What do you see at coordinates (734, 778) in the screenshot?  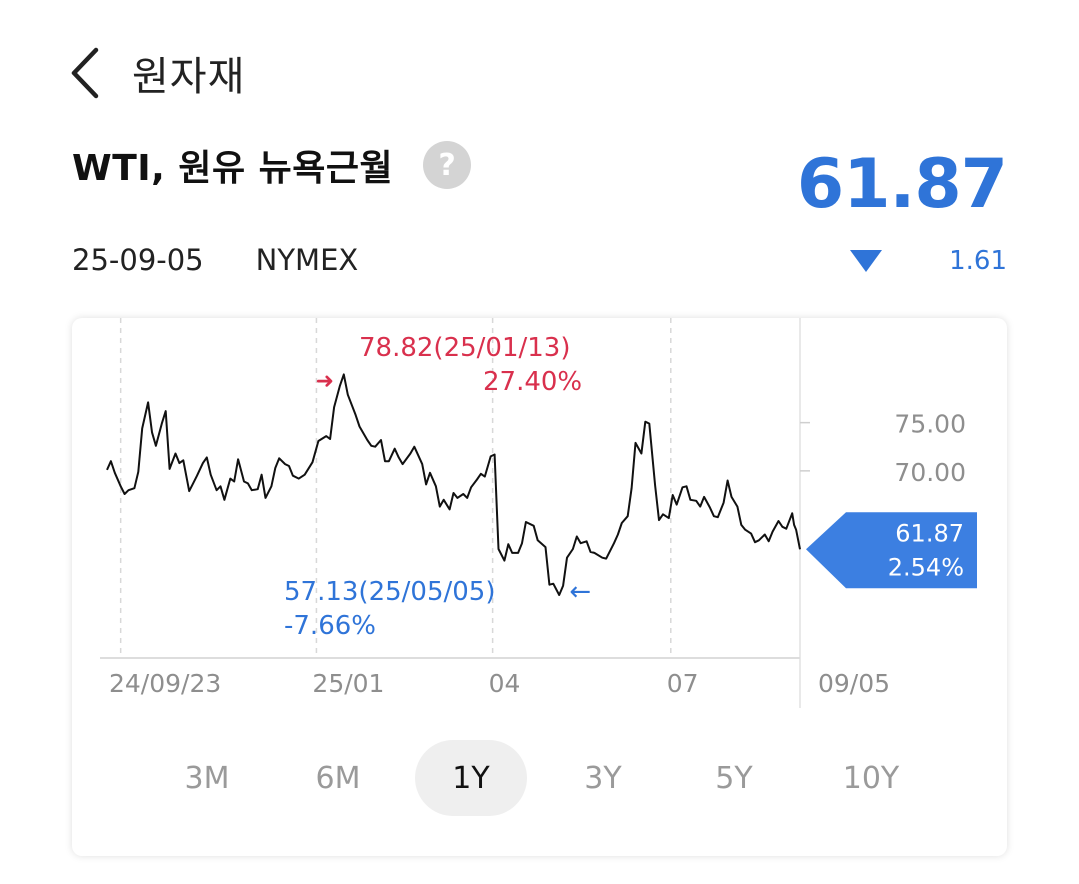 I see `period-button-5y: 5Y` at bounding box center [734, 778].